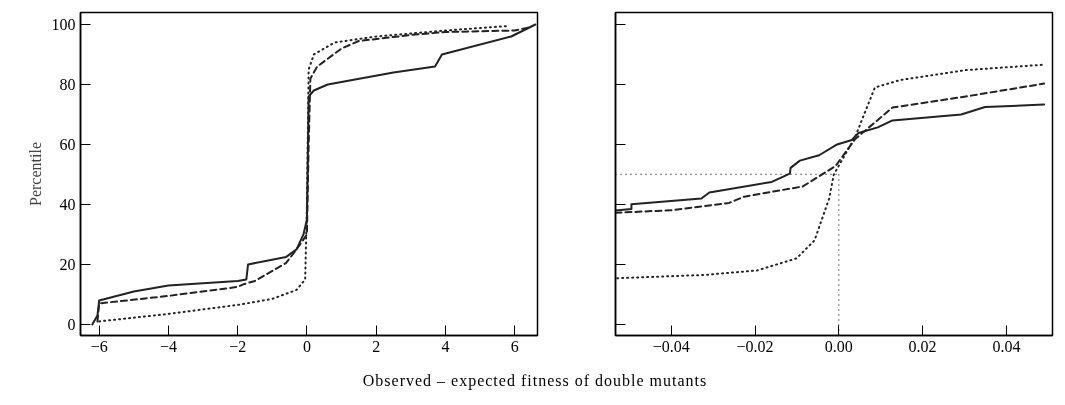 The image size is (1065, 405). Describe the element at coordinates (376, 346) in the screenshot. I see `x-tick-label: 2` at that location.